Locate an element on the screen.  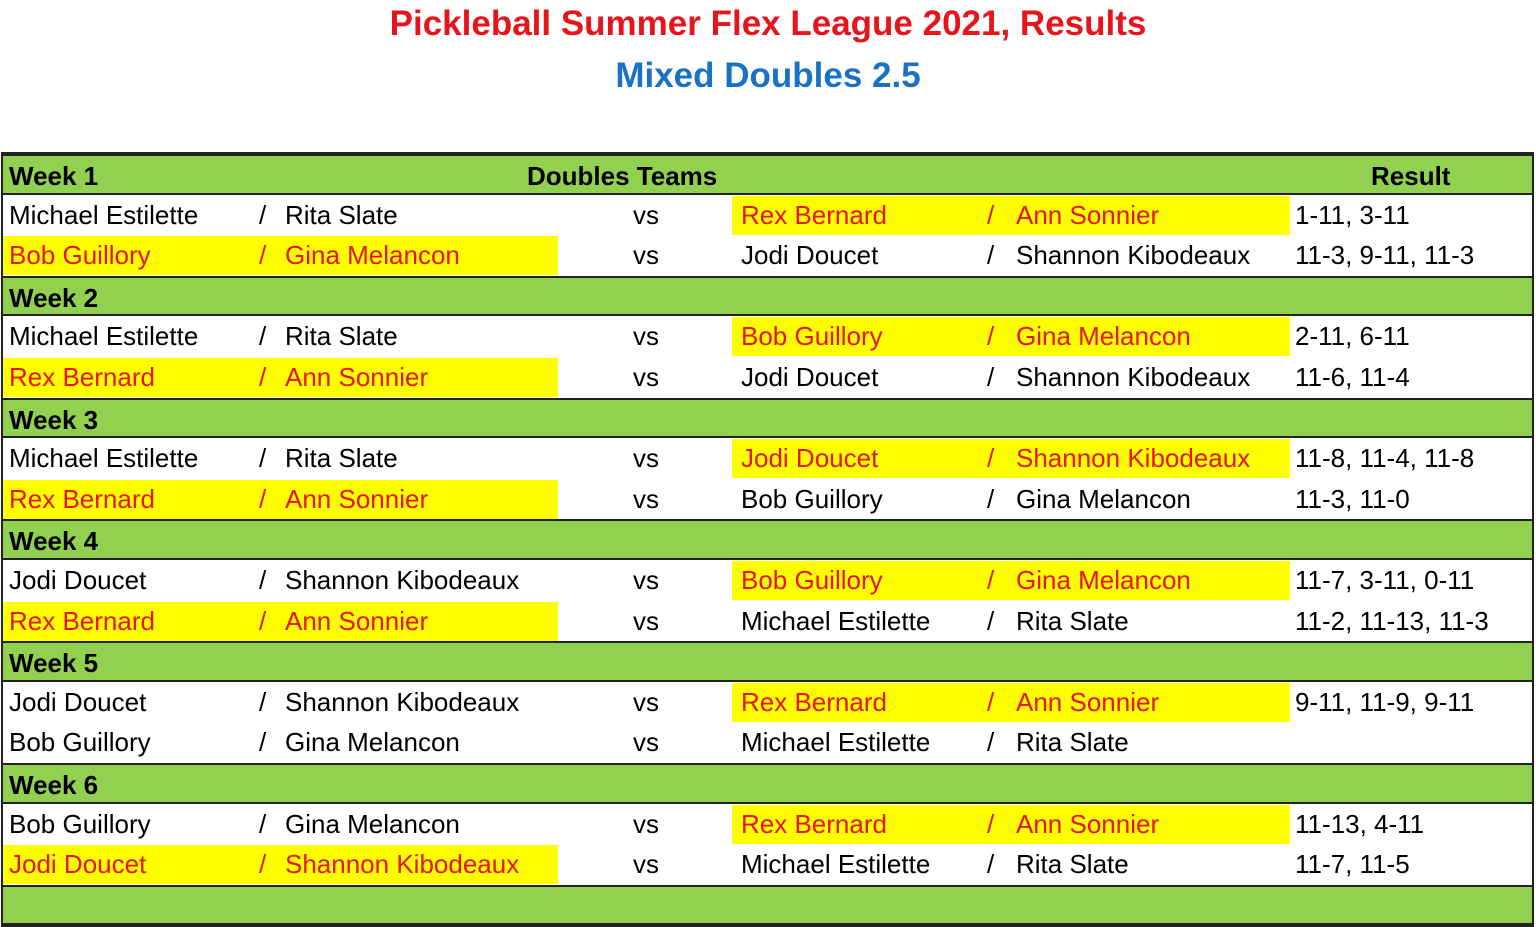
match-result: 2-11, 6-11 is located at coordinates (1352, 336).